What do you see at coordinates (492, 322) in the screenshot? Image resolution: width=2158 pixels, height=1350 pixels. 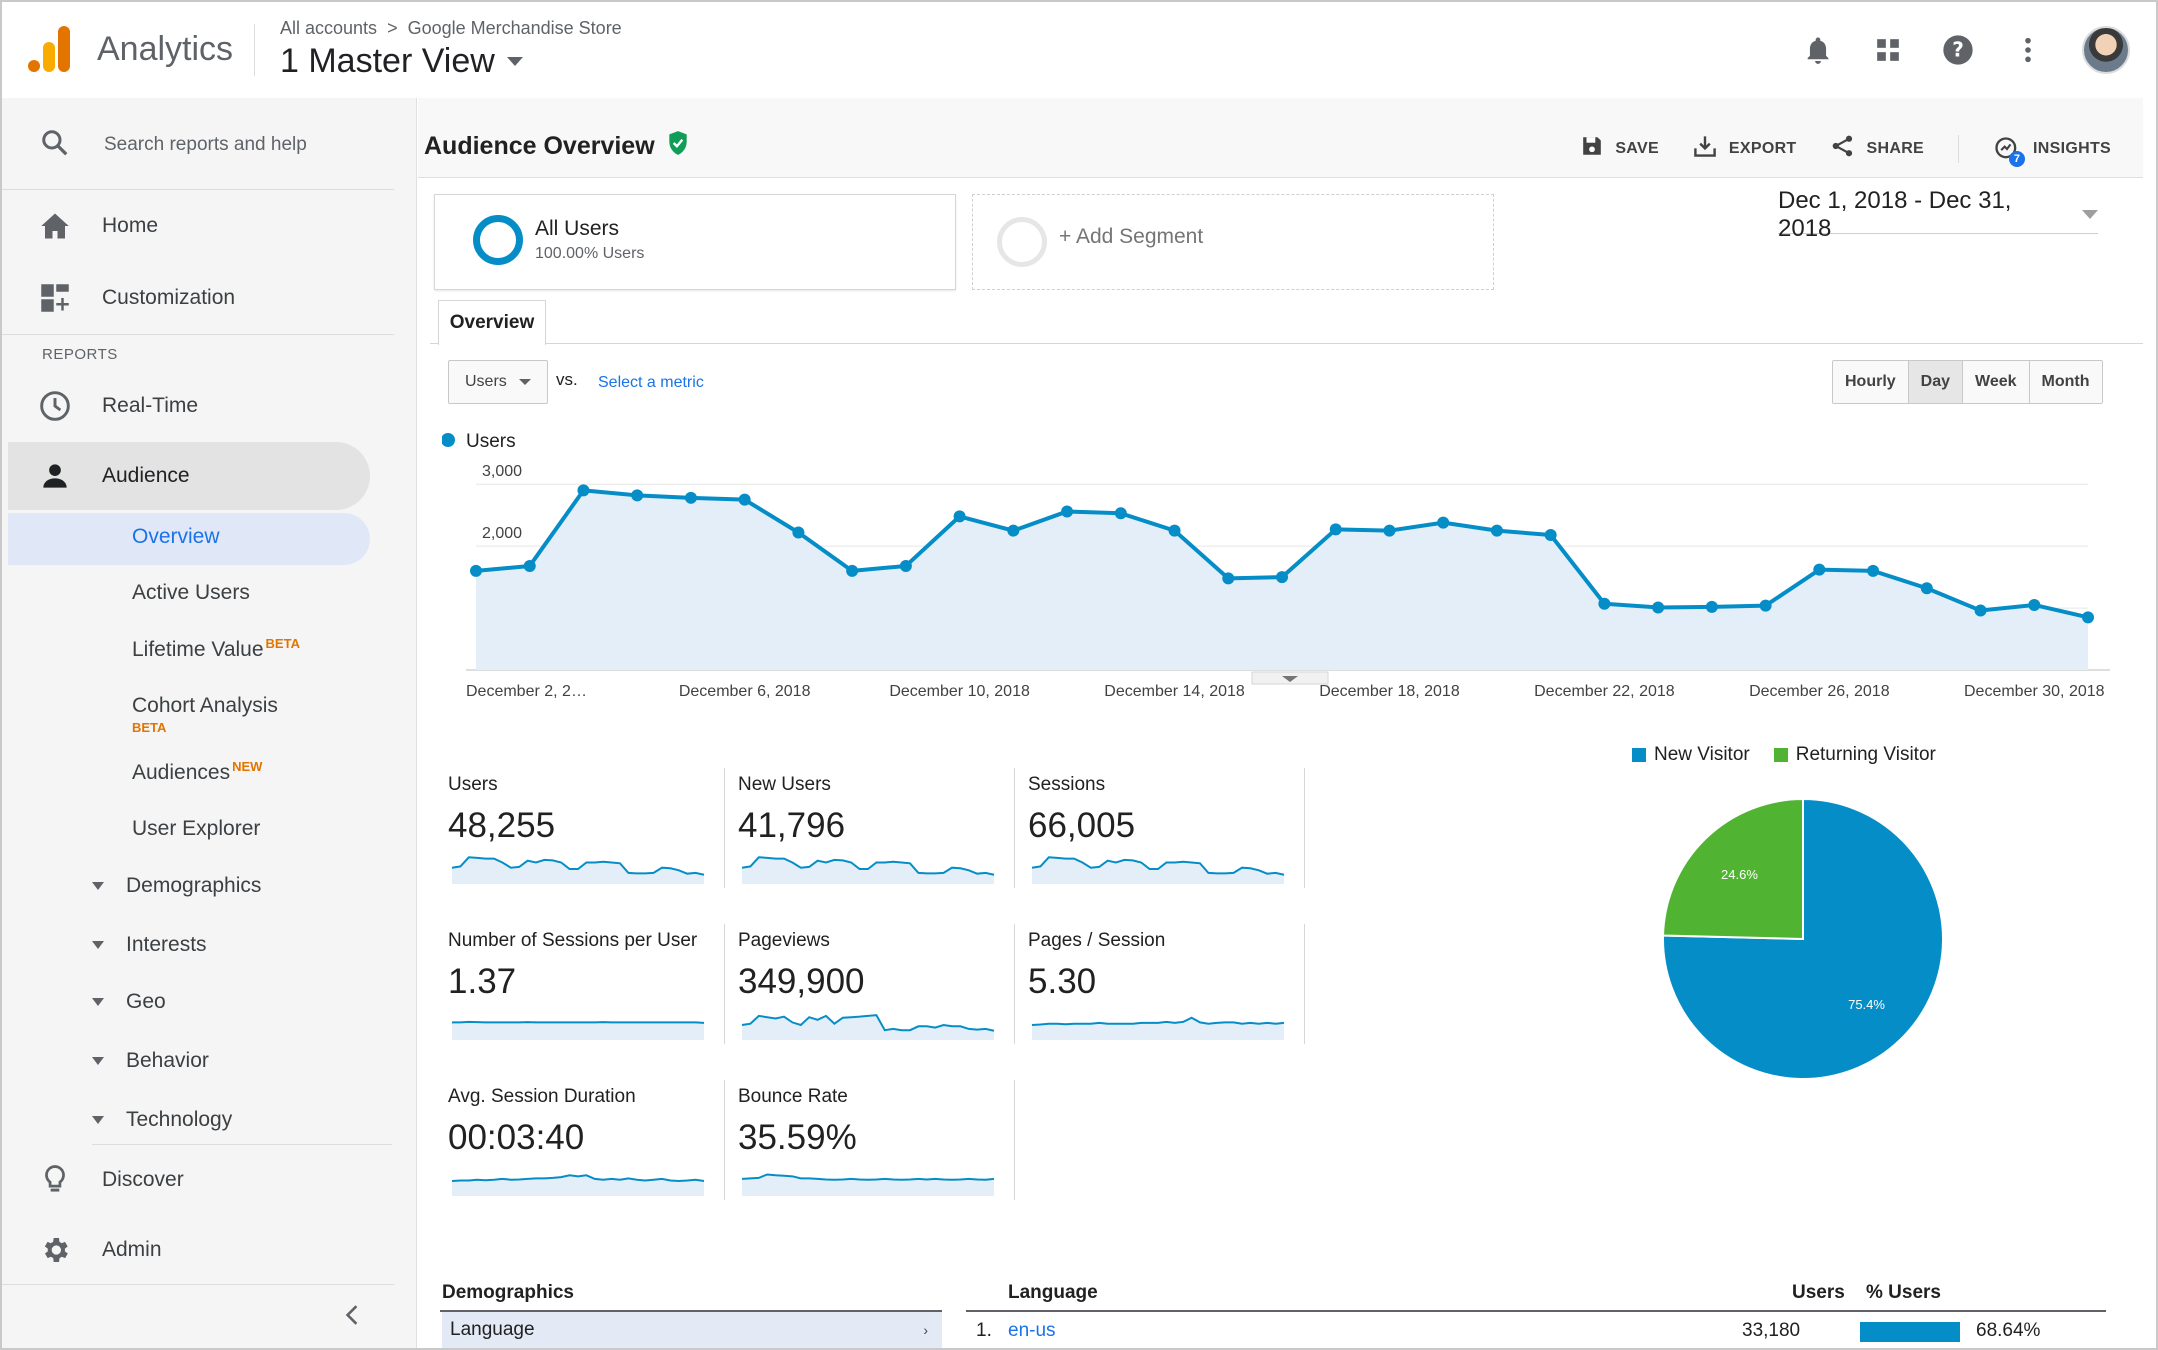 I see `tab-overview: Overview` at bounding box center [492, 322].